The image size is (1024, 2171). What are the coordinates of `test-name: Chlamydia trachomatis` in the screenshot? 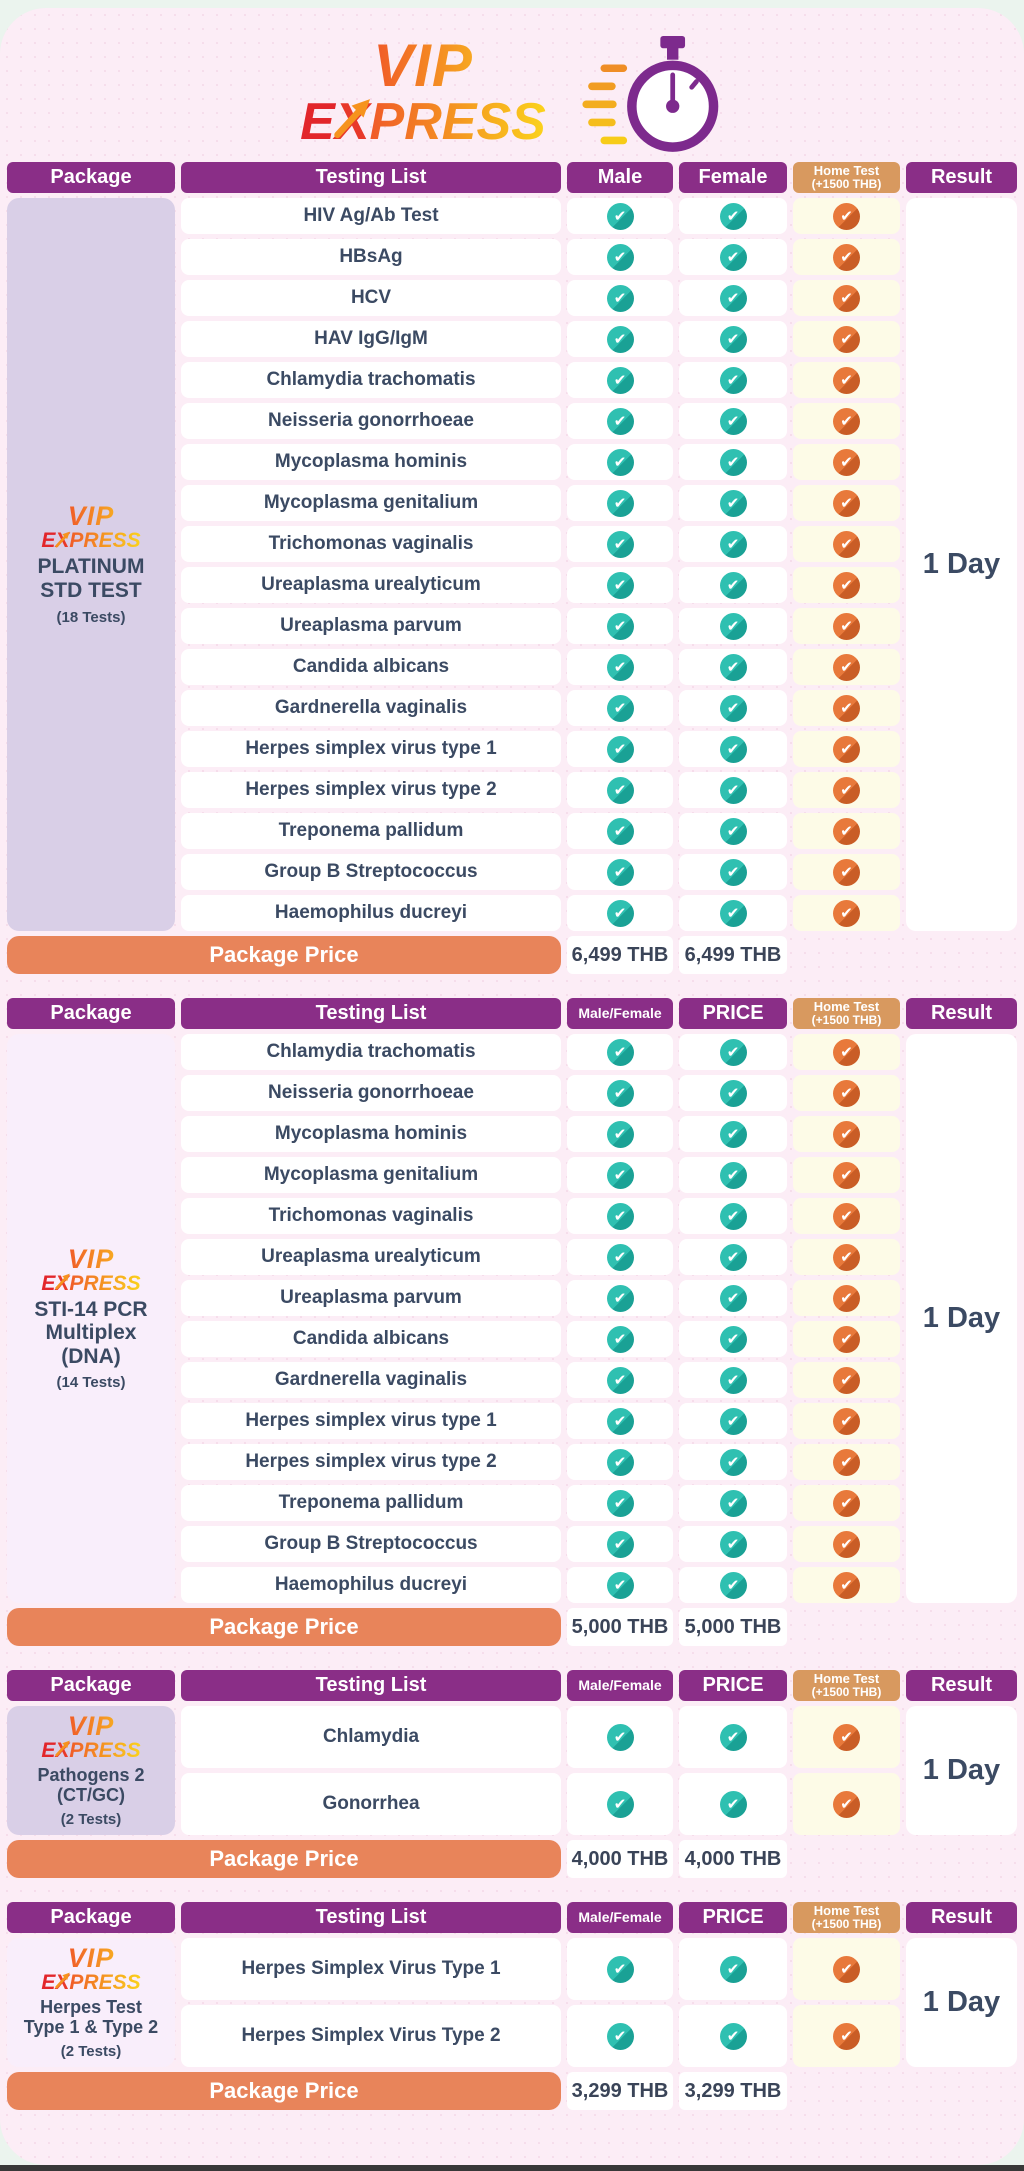 It's located at (371, 379).